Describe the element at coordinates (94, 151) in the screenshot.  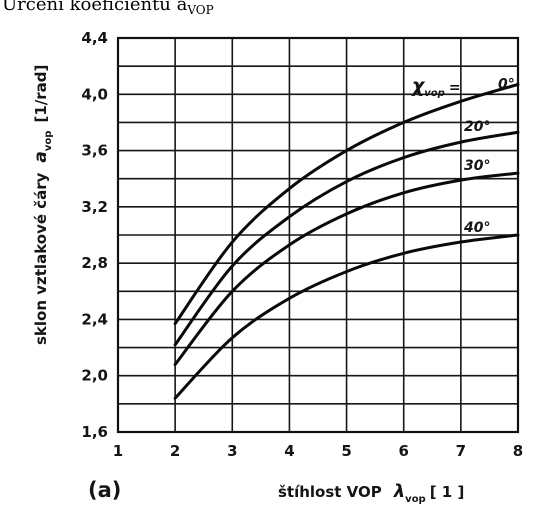
I see `y-tick-label: 3,6` at that location.